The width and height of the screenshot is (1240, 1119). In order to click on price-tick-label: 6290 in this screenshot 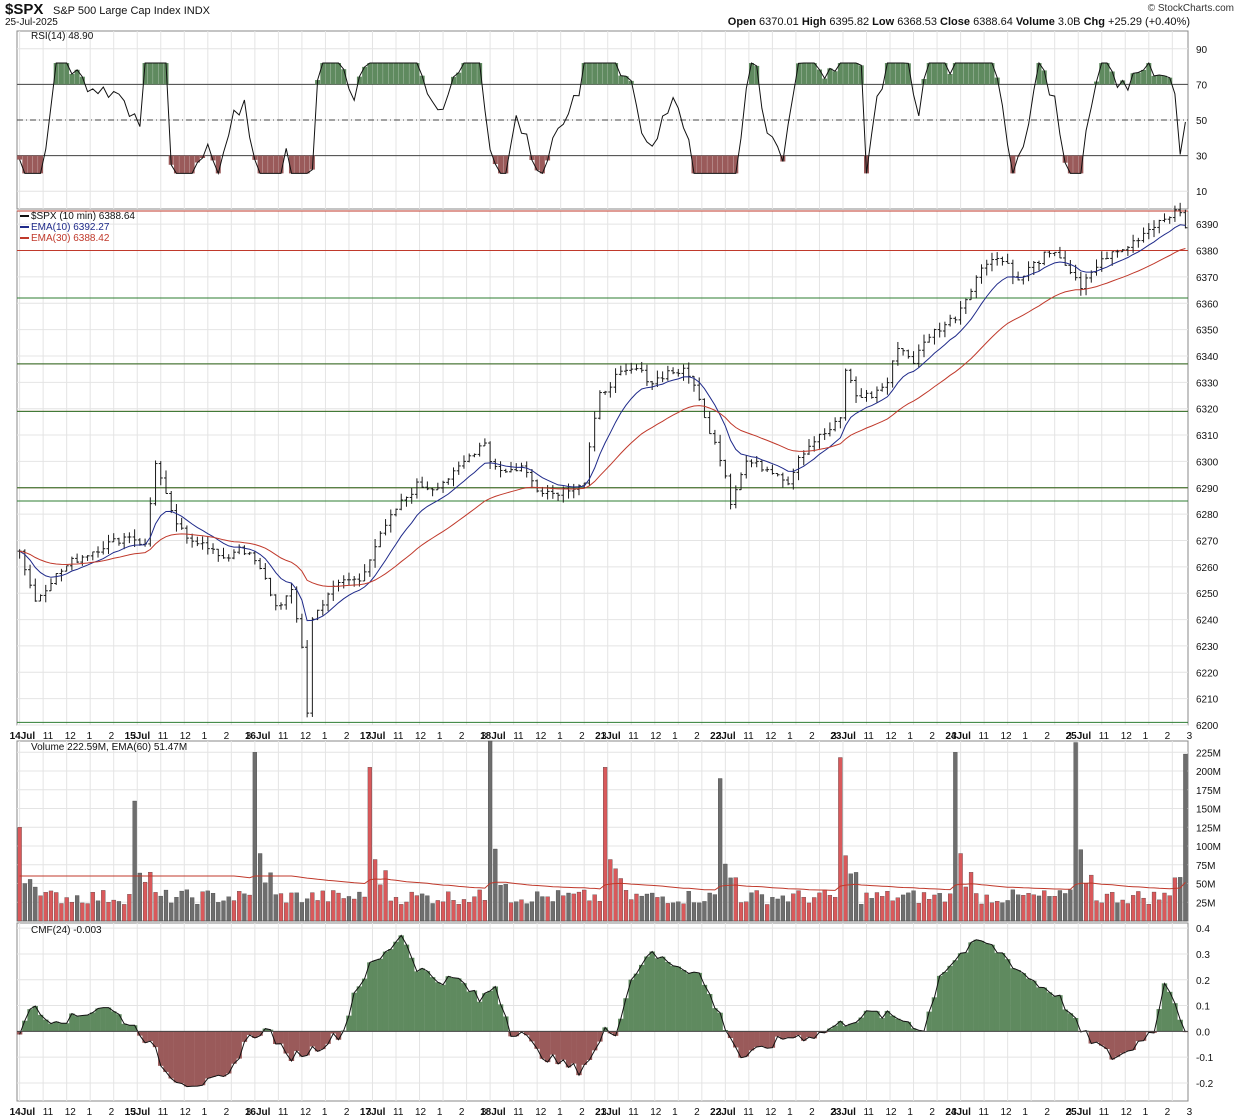, I will do `click(1207, 489)`.